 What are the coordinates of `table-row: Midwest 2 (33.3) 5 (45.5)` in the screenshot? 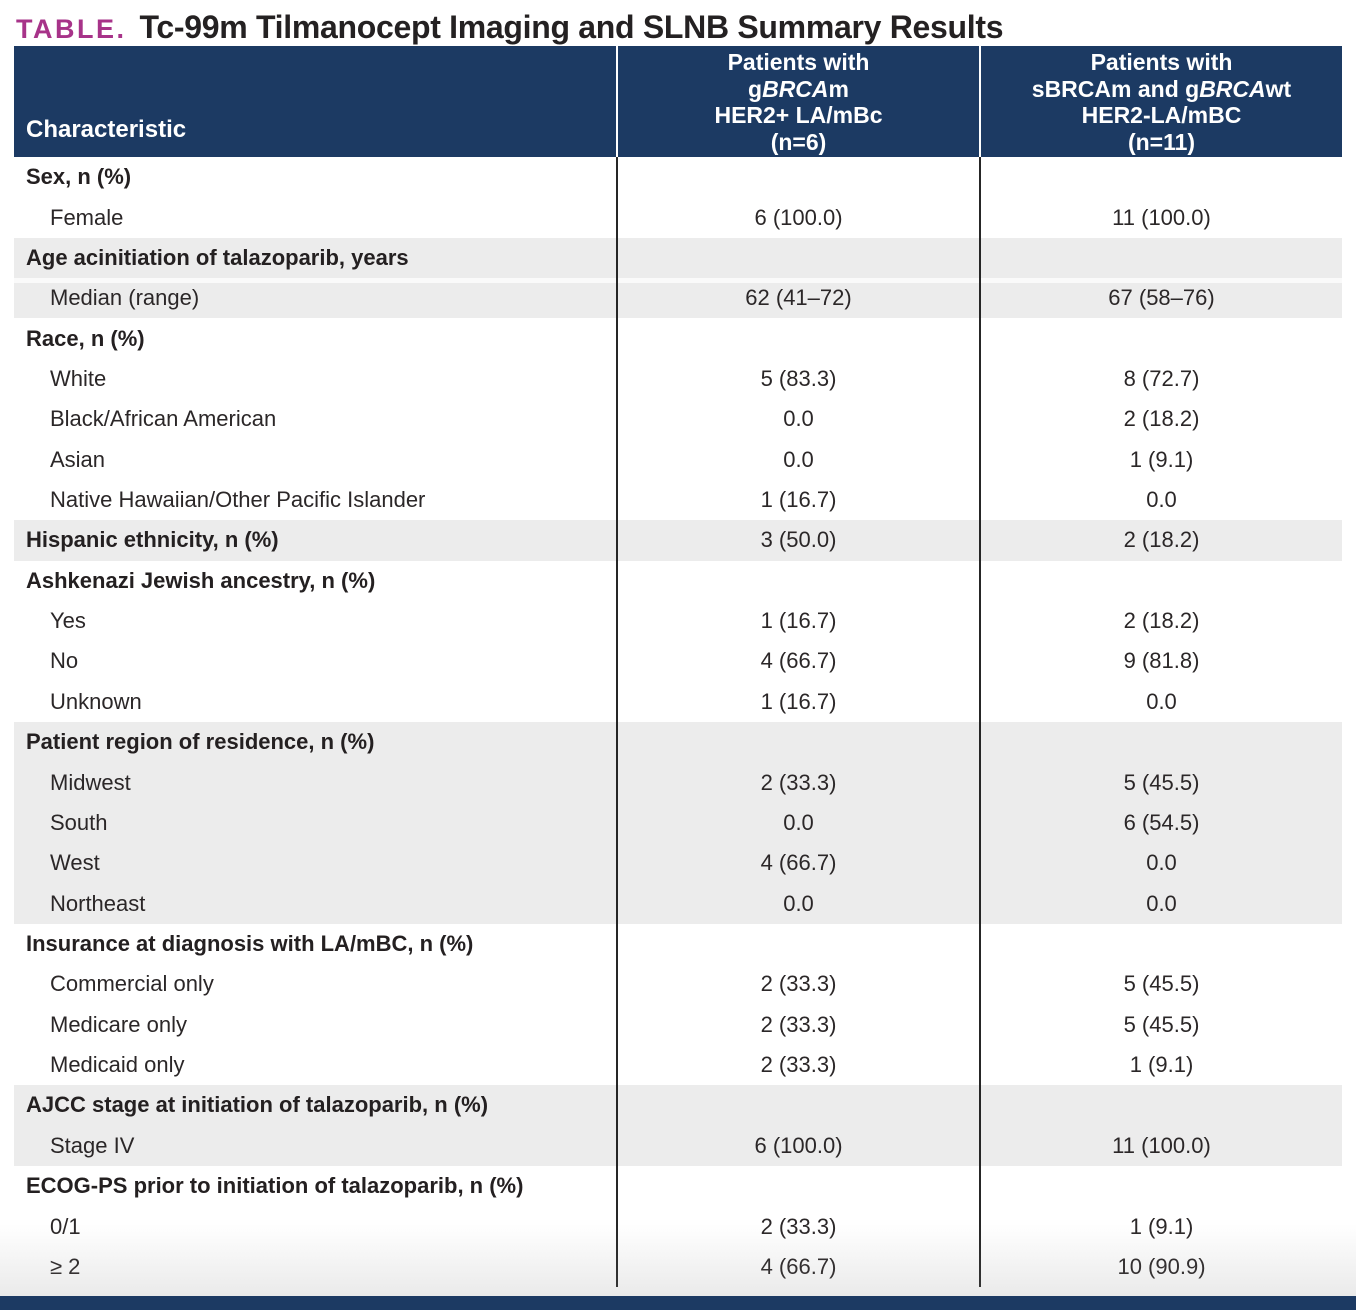 It's located at (678, 782).